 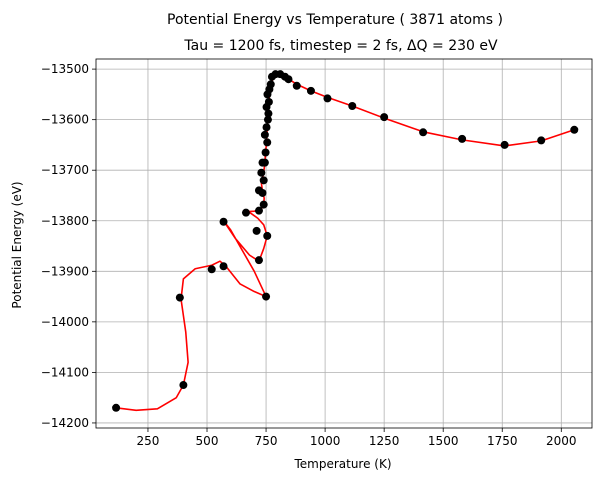 I want to click on x-tick-label: 750, so click(x=266, y=441).